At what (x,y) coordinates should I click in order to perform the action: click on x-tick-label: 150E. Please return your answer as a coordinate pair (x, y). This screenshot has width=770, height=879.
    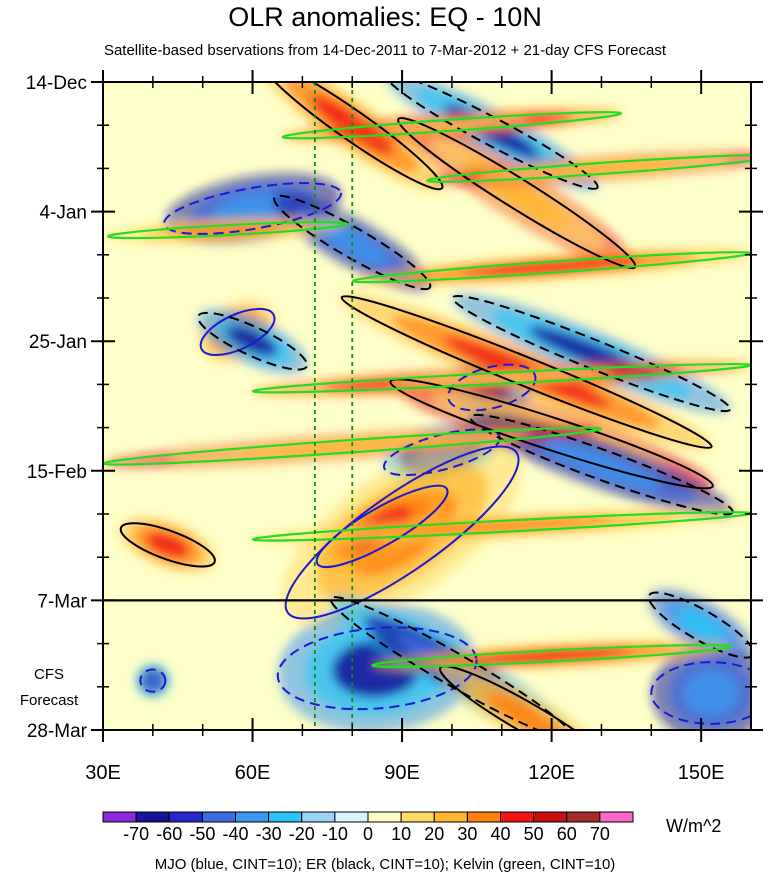
    Looking at the image, I should click on (701, 773).